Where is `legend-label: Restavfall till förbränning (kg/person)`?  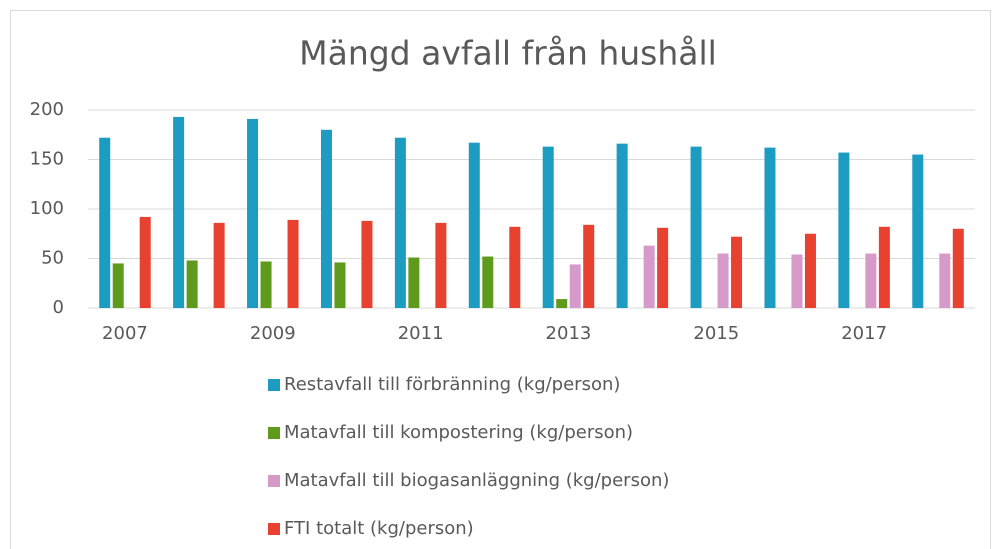 legend-label: Restavfall till förbränning (kg/person) is located at coordinates (452, 384).